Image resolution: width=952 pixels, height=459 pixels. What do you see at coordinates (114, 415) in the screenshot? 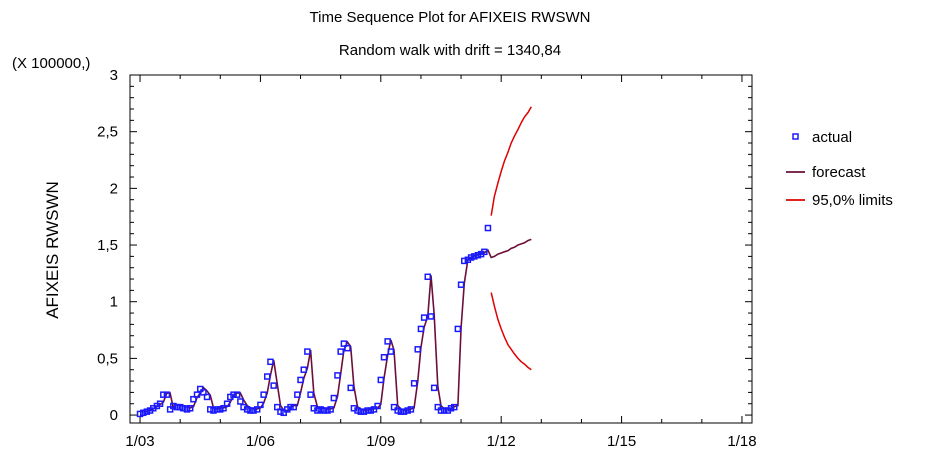
I see `y-tick-label: 0` at bounding box center [114, 415].